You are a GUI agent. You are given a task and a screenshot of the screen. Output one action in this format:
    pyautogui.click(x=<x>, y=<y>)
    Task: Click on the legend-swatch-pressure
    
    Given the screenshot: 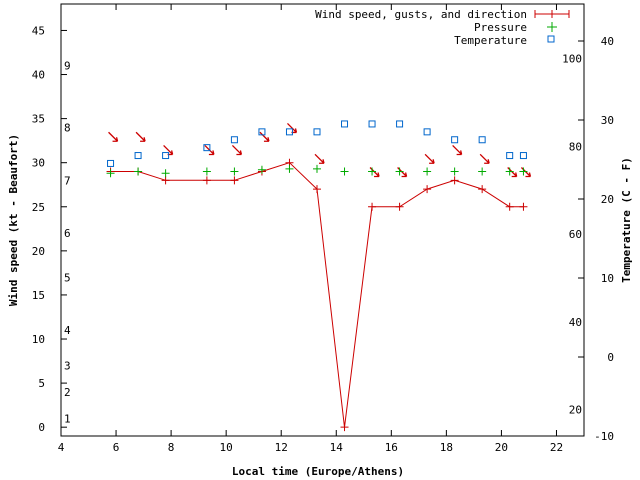 What is the action you would take?
    pyautogui.click(x=552, y=27)
    